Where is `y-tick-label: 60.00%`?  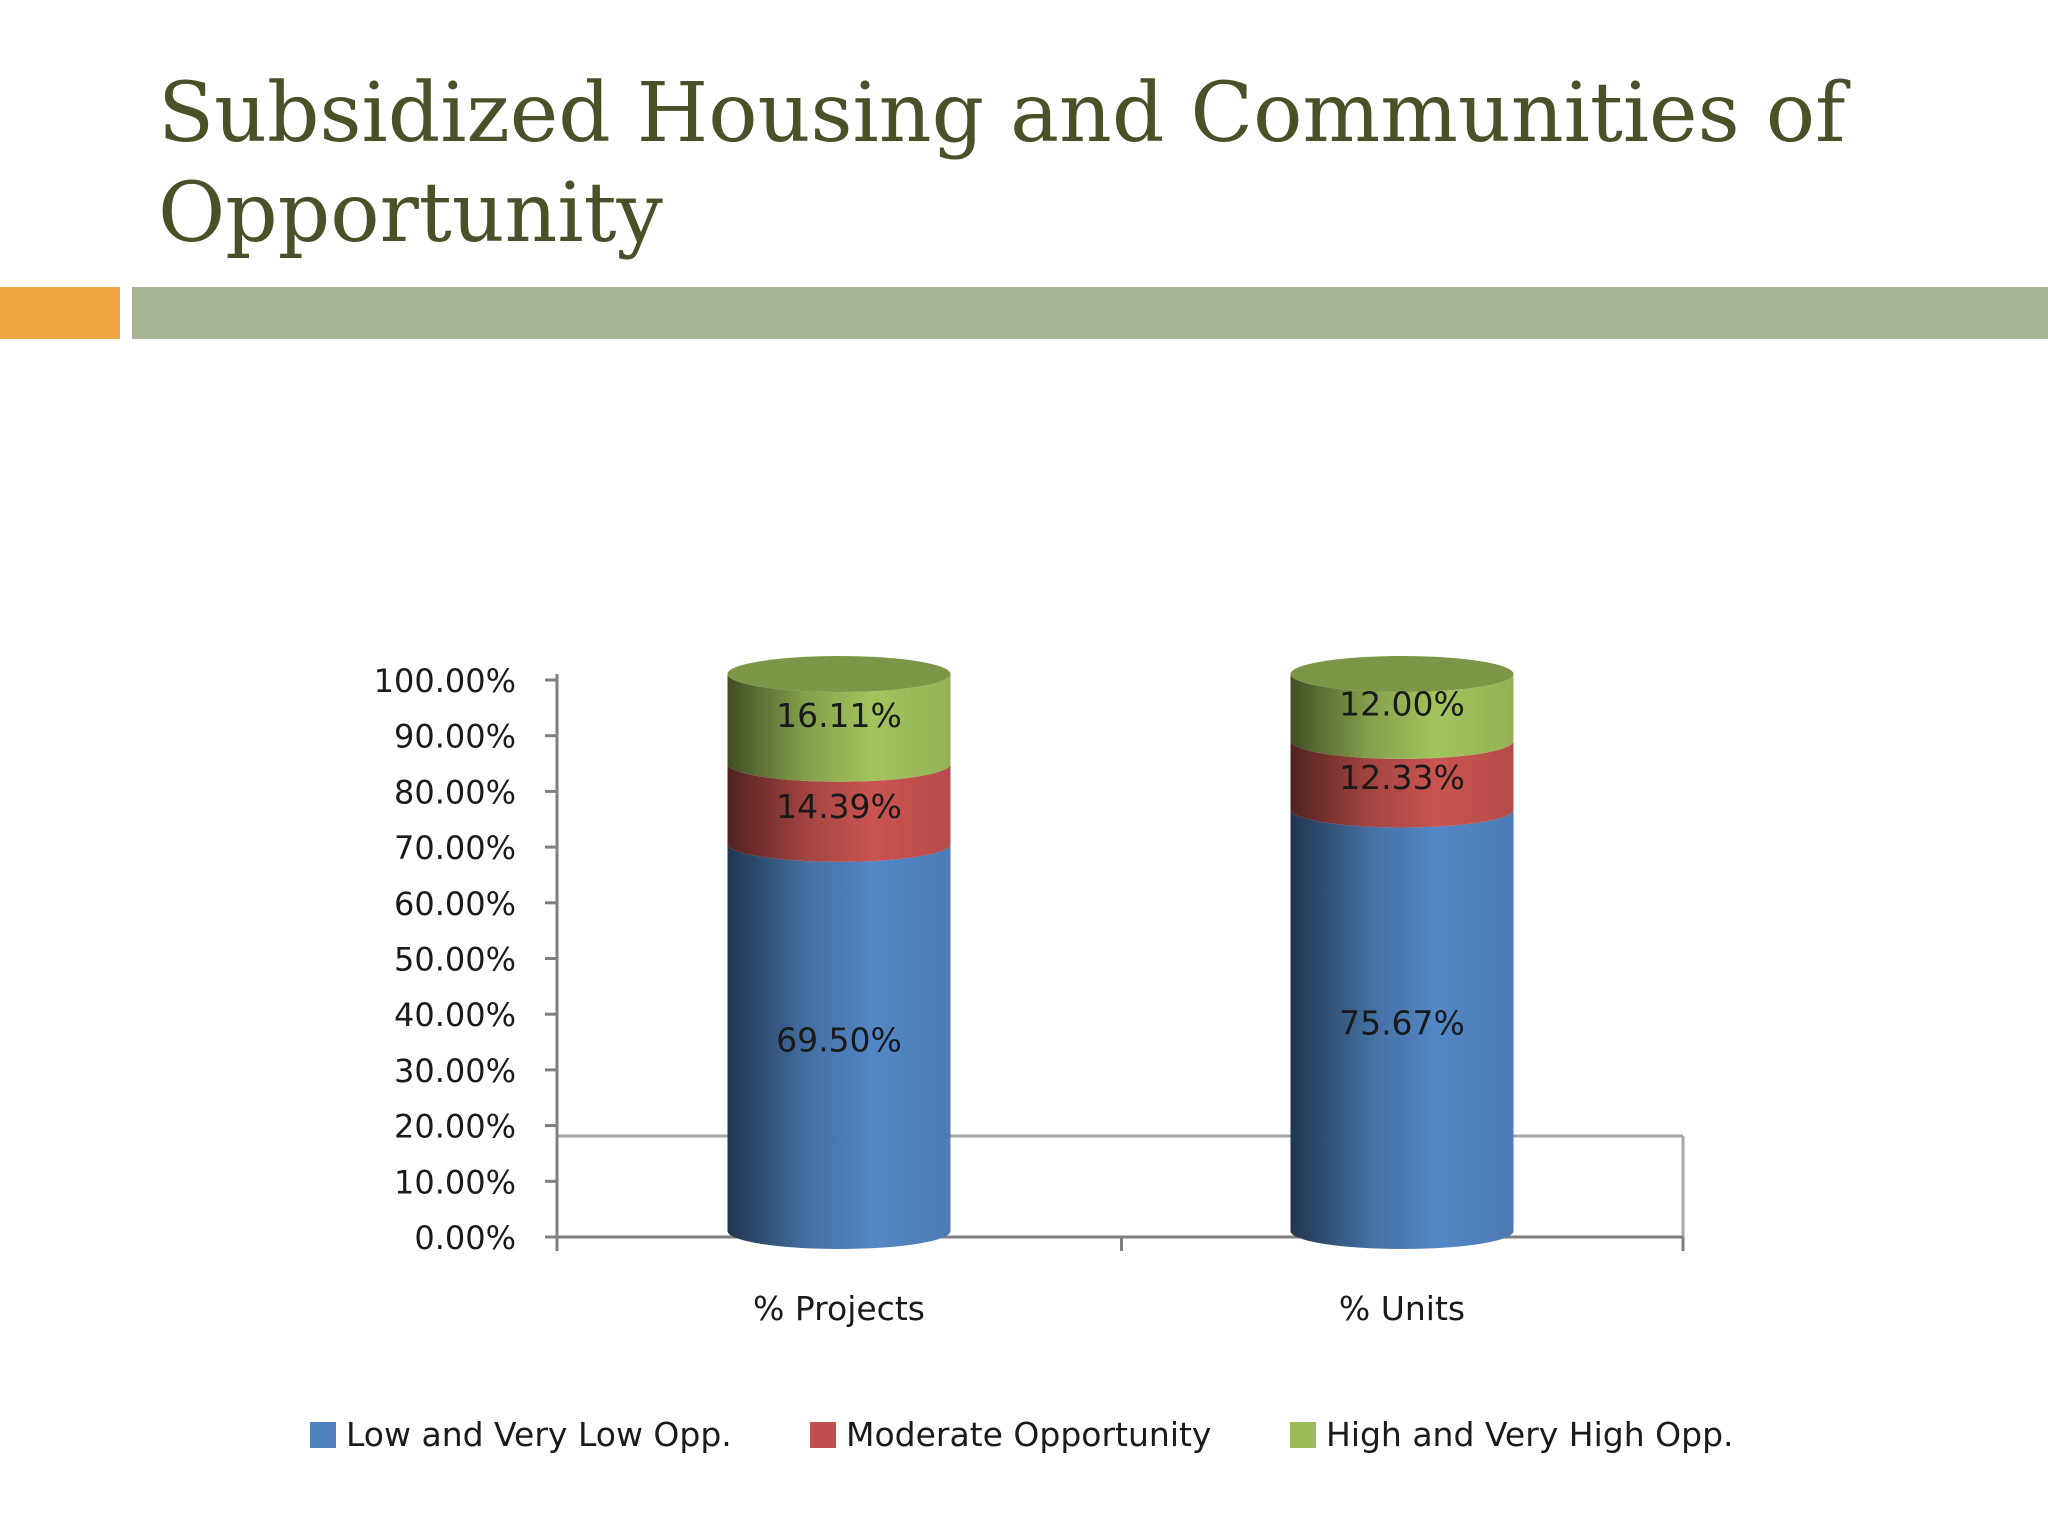
y-tick-label: 60.00% is located at coordinates (455, 904).